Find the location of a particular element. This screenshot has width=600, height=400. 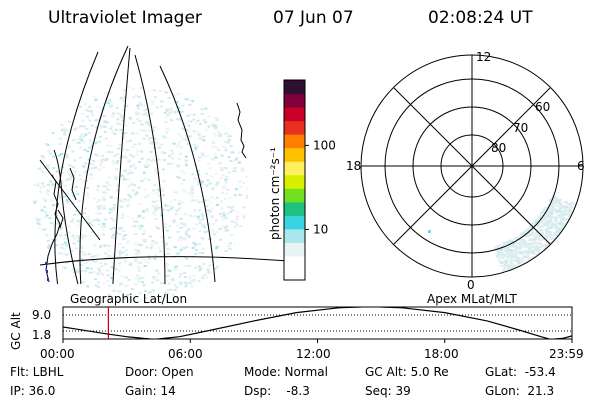

lat-label-70: 70 is located at coordinates (520, 128).